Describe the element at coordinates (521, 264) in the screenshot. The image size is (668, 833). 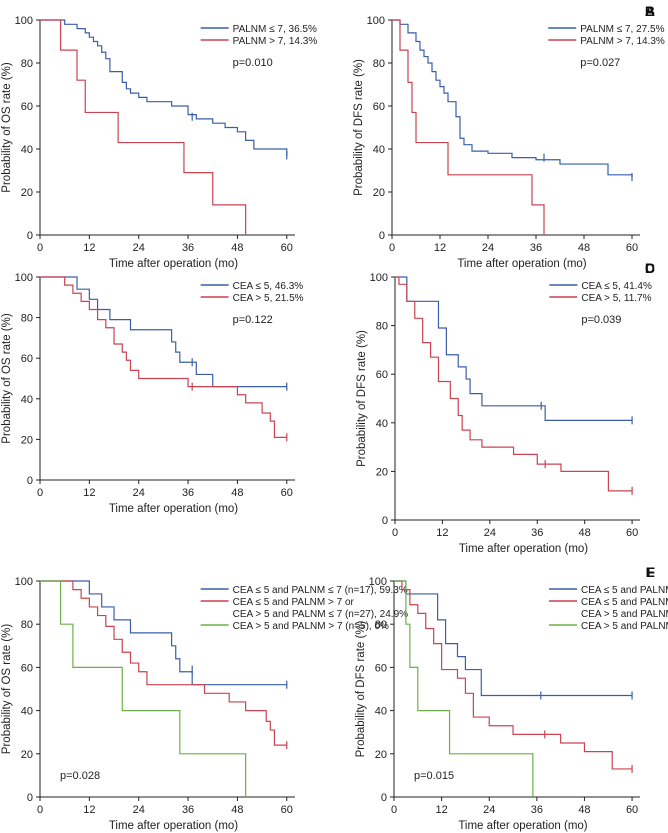
I see `panel-b-x-axis-label: Time after operation (mo)` at that location.